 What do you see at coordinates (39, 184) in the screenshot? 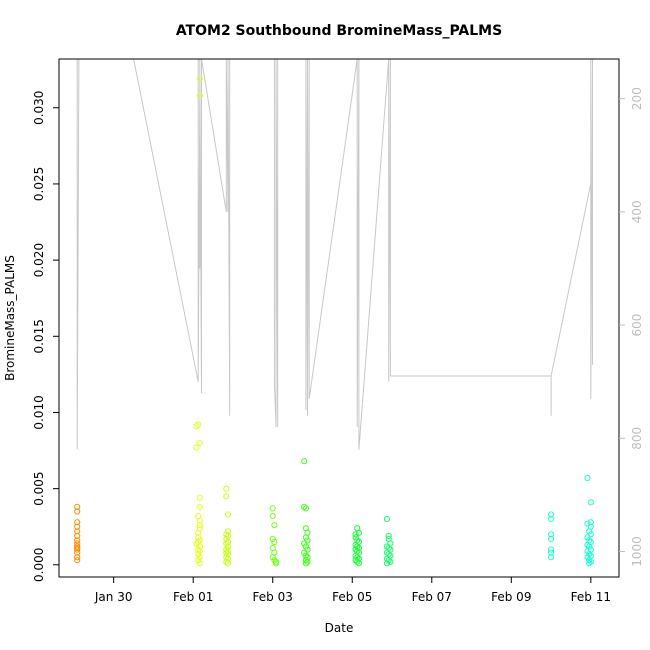
I see `y-tick-label: 0.025` at bounding box center [39, 184].